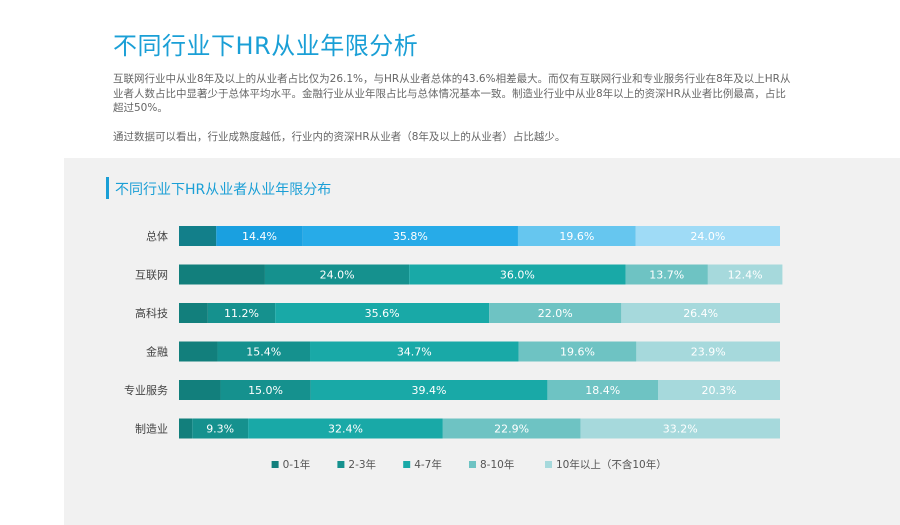 This screenshot has width=900, height=525. I want to click on data-label: 20.3%, so click(719, 390).